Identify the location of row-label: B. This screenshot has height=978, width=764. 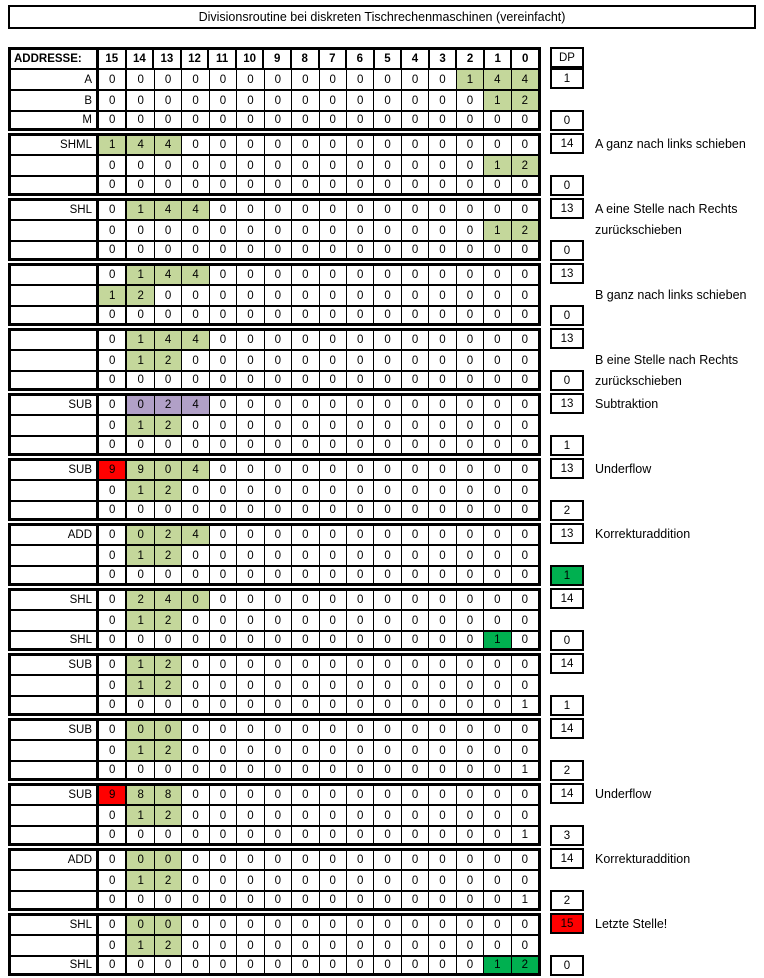
(55, 100).